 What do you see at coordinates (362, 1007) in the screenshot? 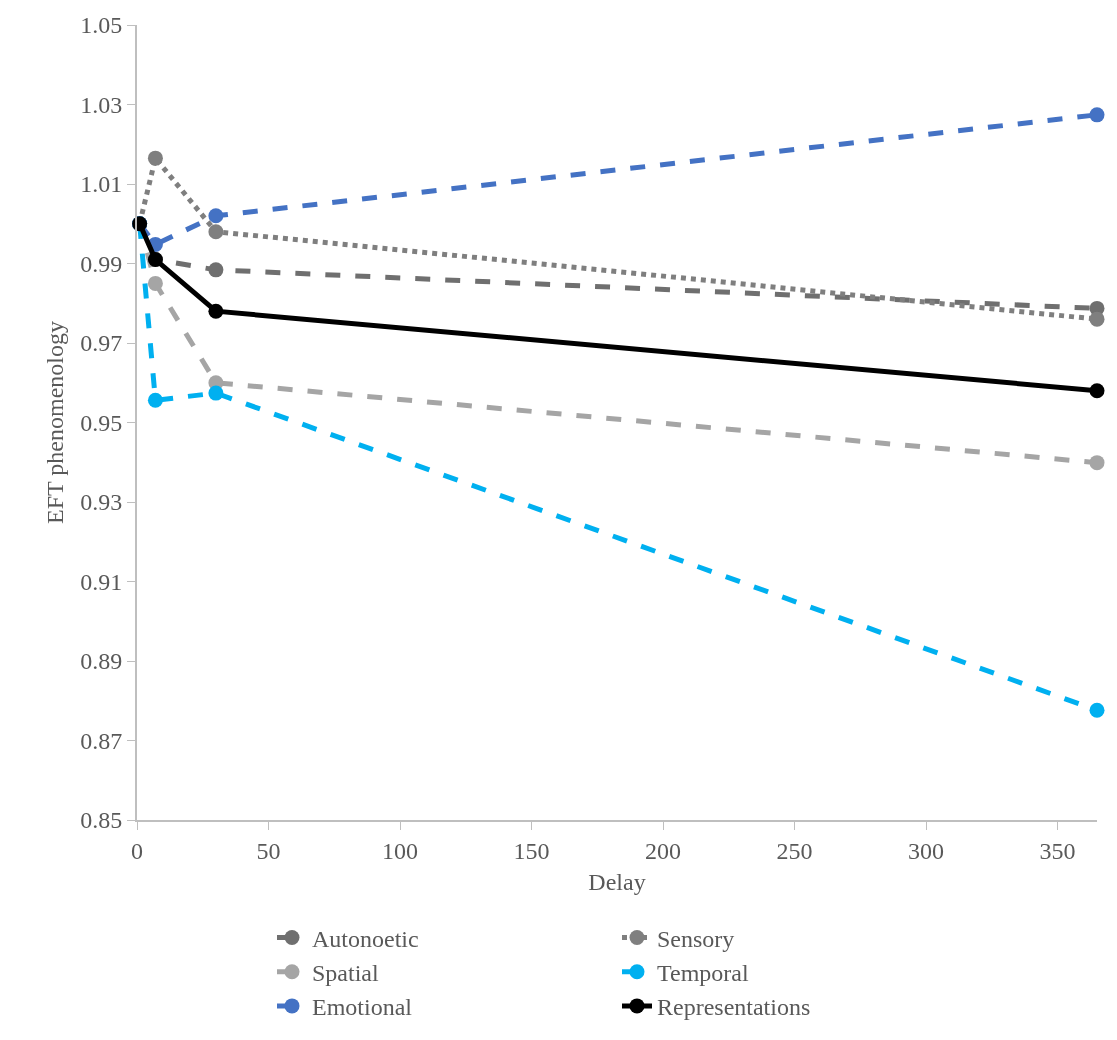
I see `legend-label: Emotional` at bounding box center [362, 1007].